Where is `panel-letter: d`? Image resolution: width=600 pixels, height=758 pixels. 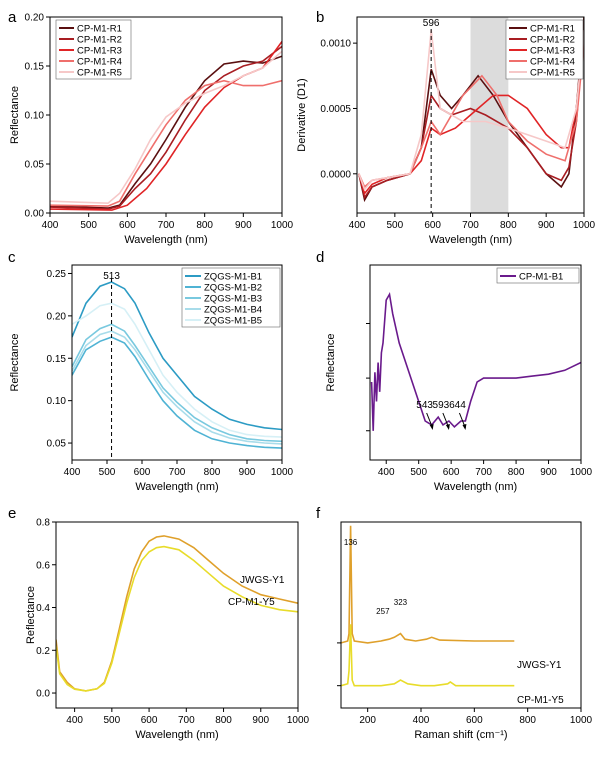 panel-letter: d is located at coordinates (320, 257).